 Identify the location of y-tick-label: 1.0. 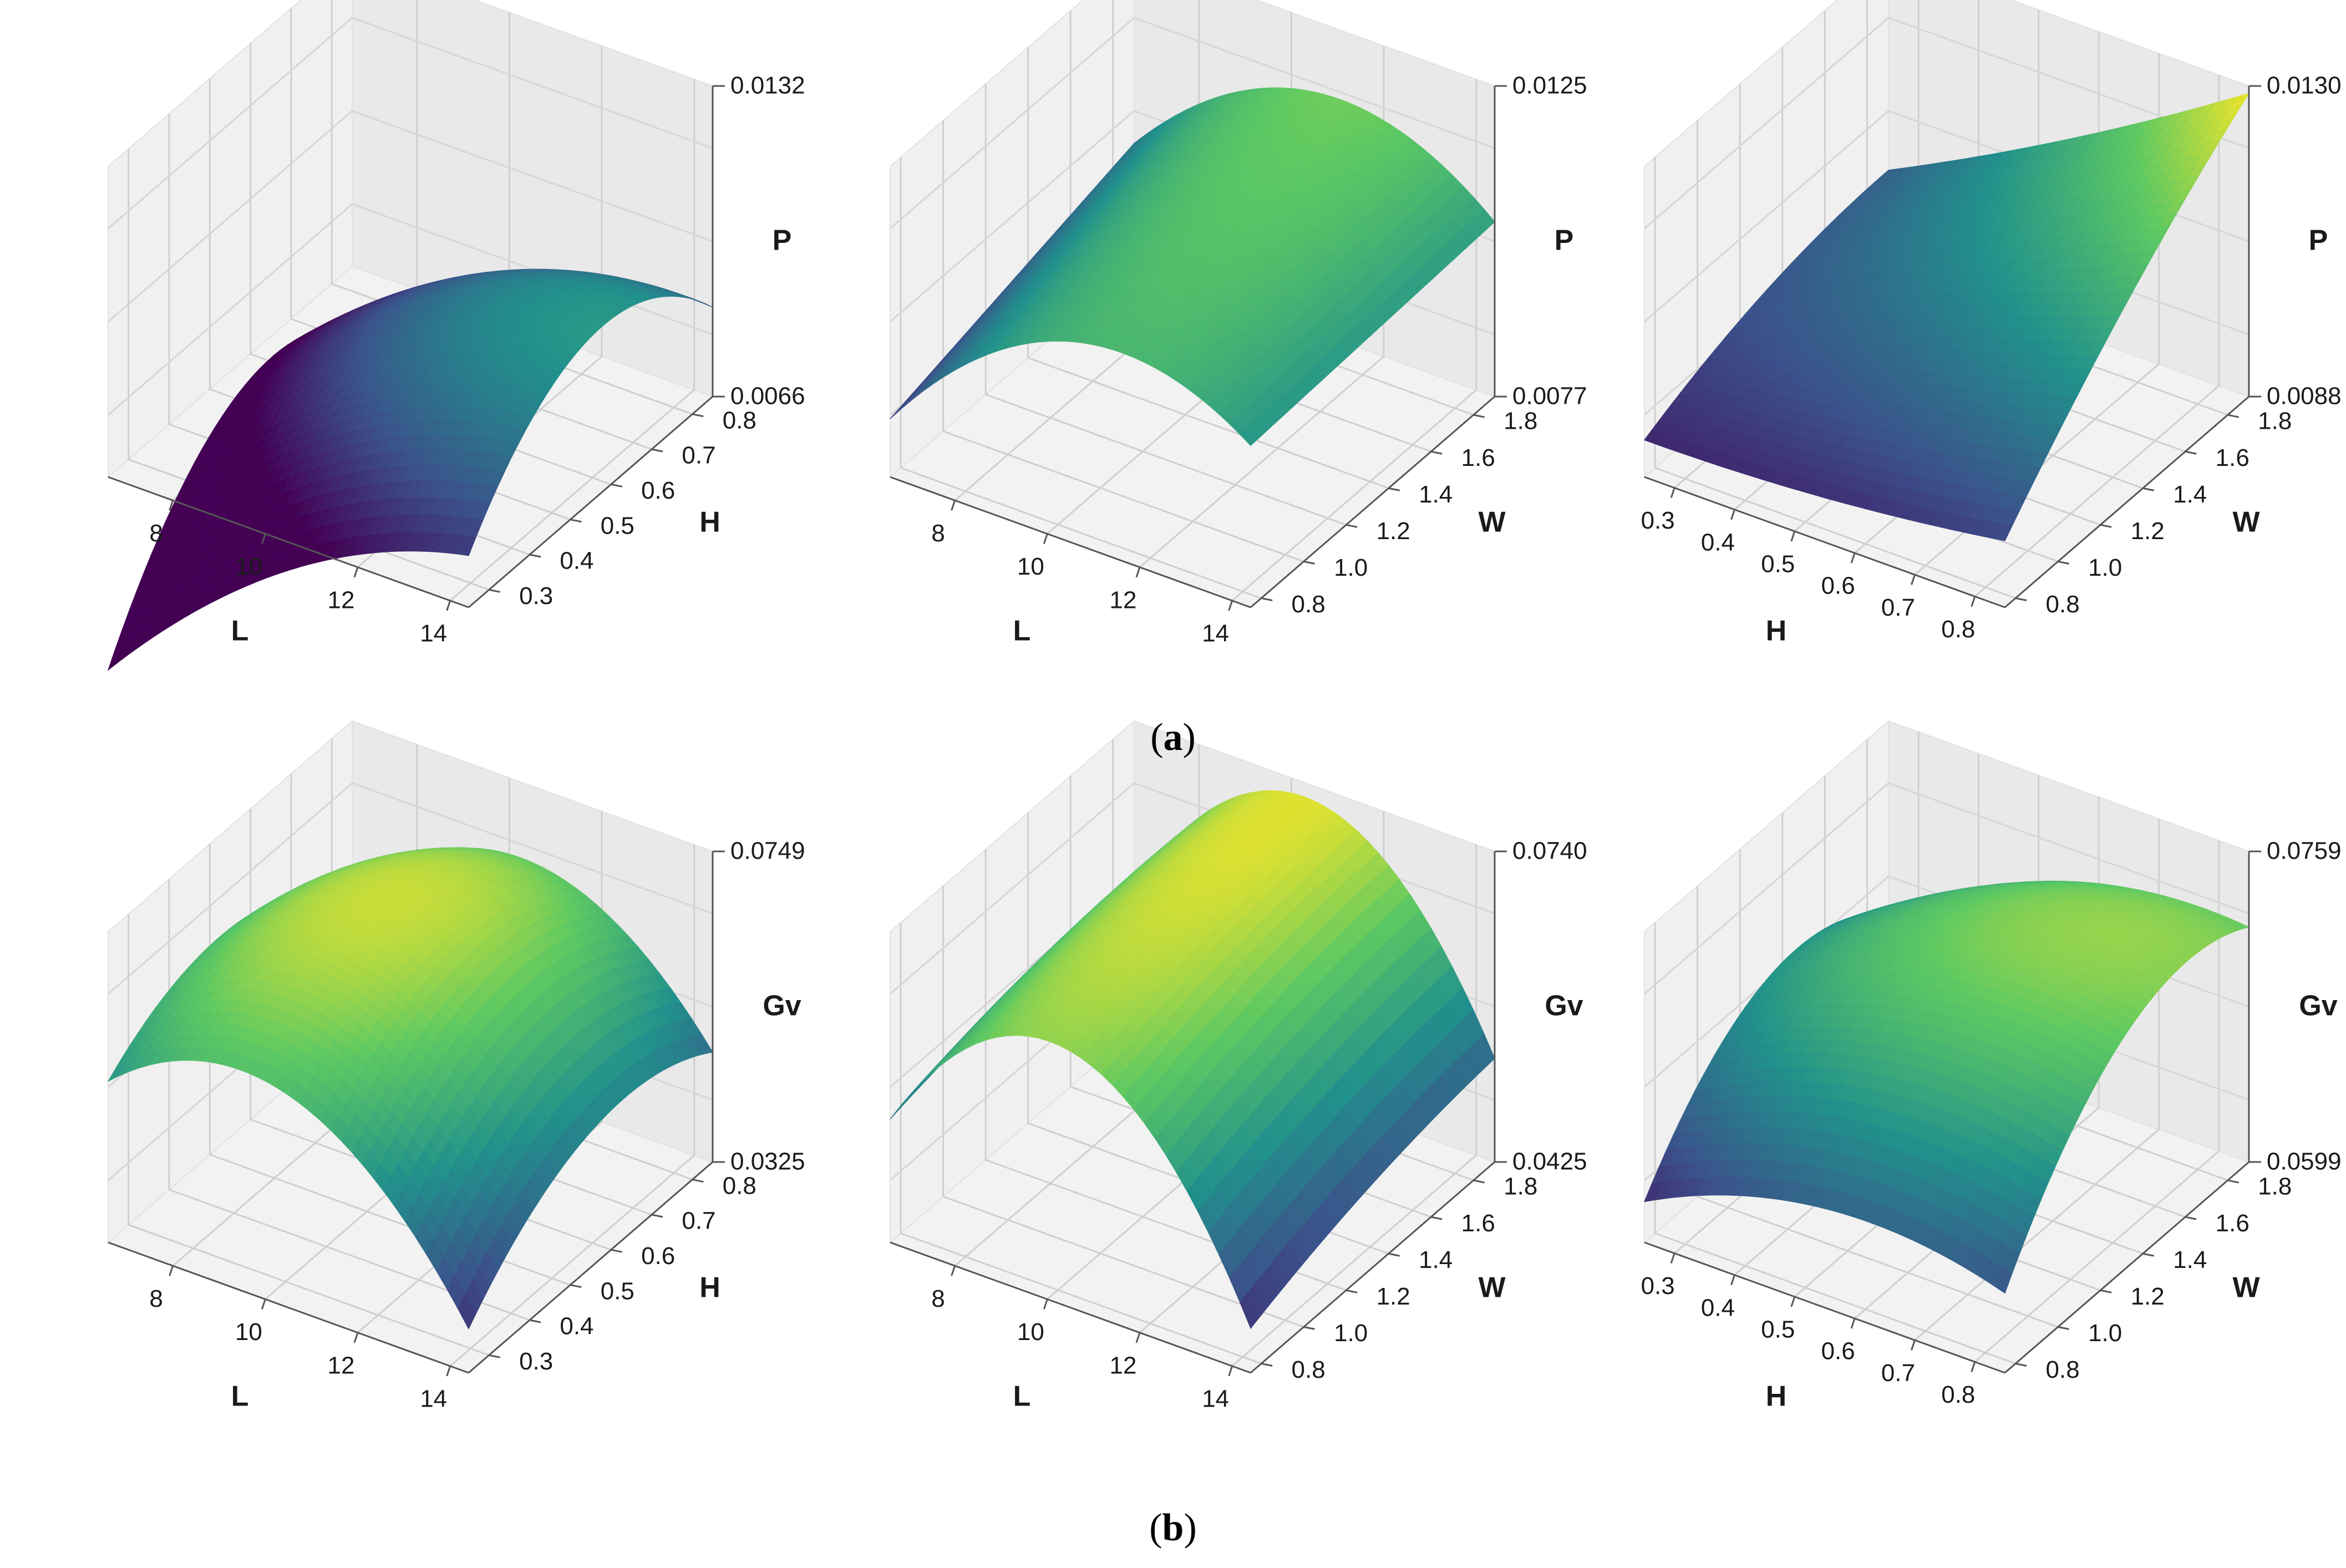
(1351, 567).